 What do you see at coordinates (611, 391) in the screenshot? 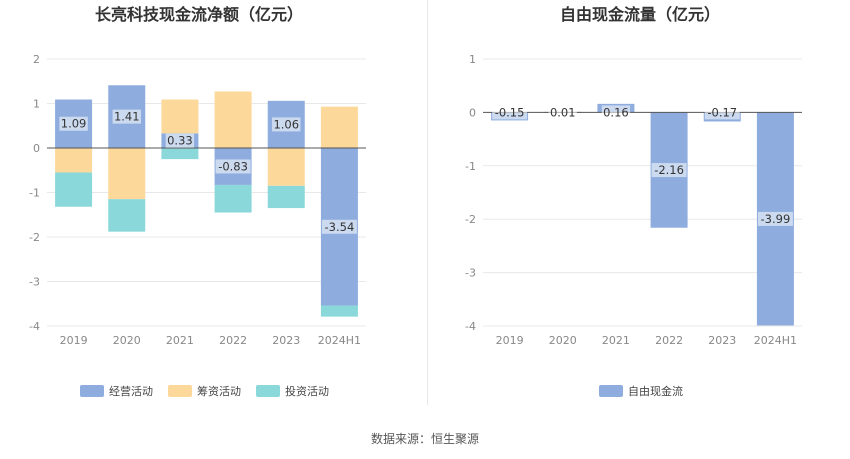
I see `fcf-legend-swatch-fcf` at bounding box center [611, 391].